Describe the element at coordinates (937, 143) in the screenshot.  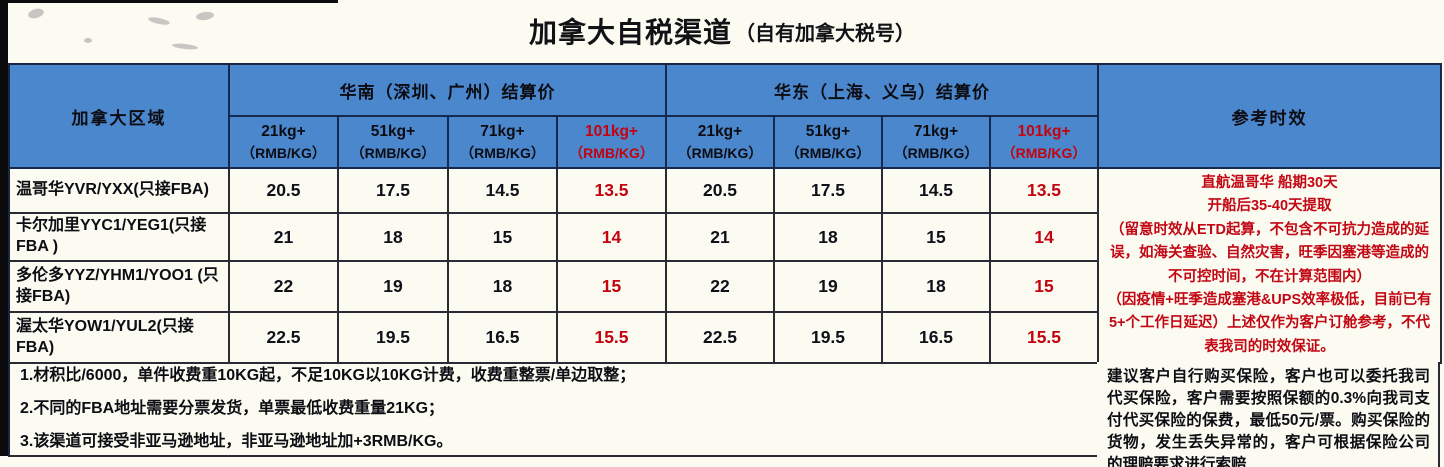
I see `col-header-east-71kg: 71kg+ （RMB/KG）` at that location.